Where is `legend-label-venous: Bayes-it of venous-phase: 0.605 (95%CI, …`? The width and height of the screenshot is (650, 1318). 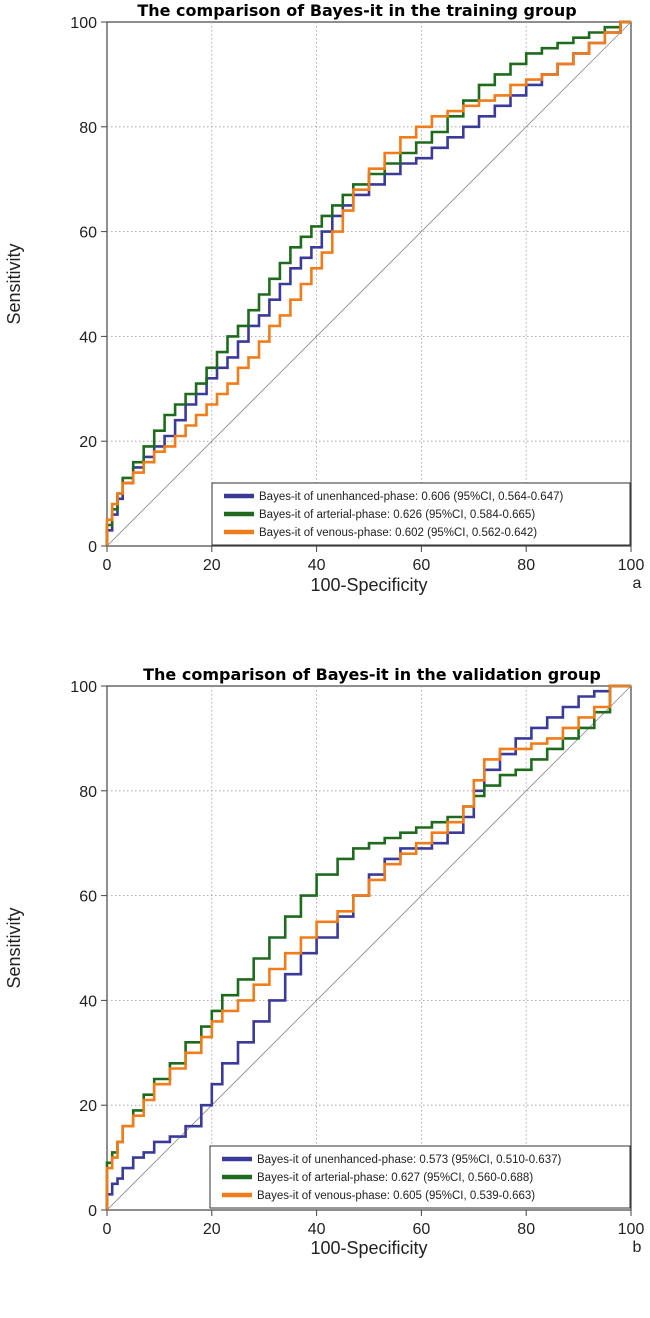
legend-label-venous: Bayes-it of venous-phase: 0.605 (95%CI, … is located at coordinates (396, 1196).